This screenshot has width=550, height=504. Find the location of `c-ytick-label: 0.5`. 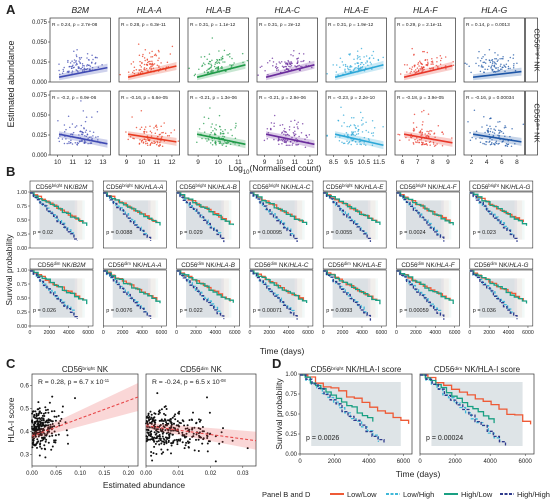

c-ytick-label: 0.5 is located at coordinates (24, 409).